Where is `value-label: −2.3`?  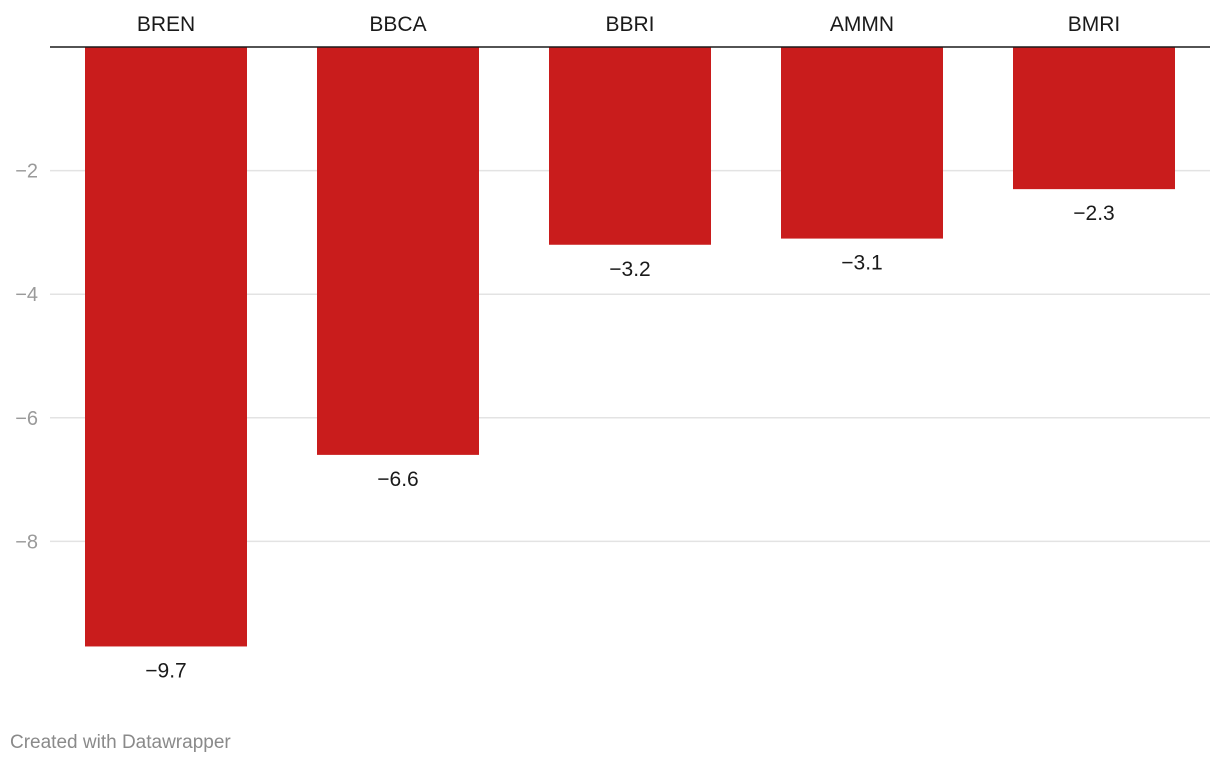 value-label: −2.3 is located at coordinates (1093, 213).